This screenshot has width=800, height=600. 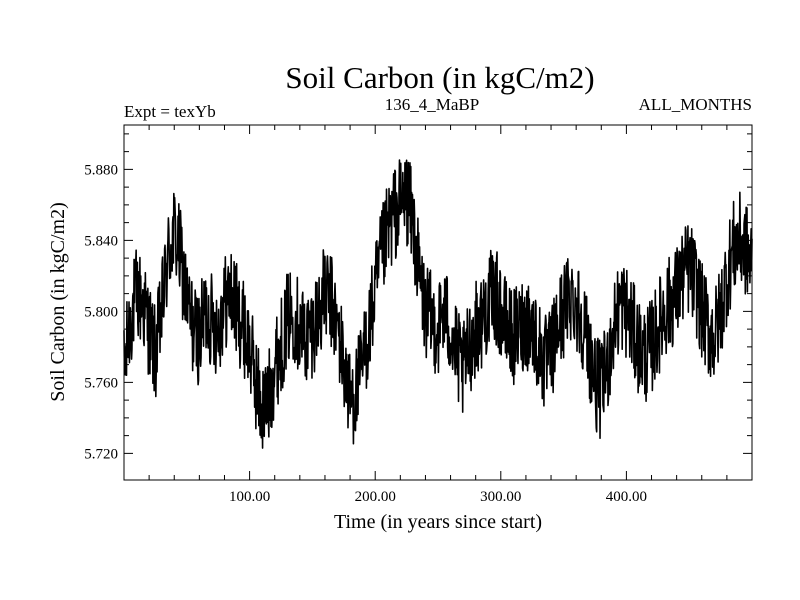 What do you see at coordinates (101, 241) in the screenshot?
I see `y-tick-label: 5.840` at bounding box center [101, 241].